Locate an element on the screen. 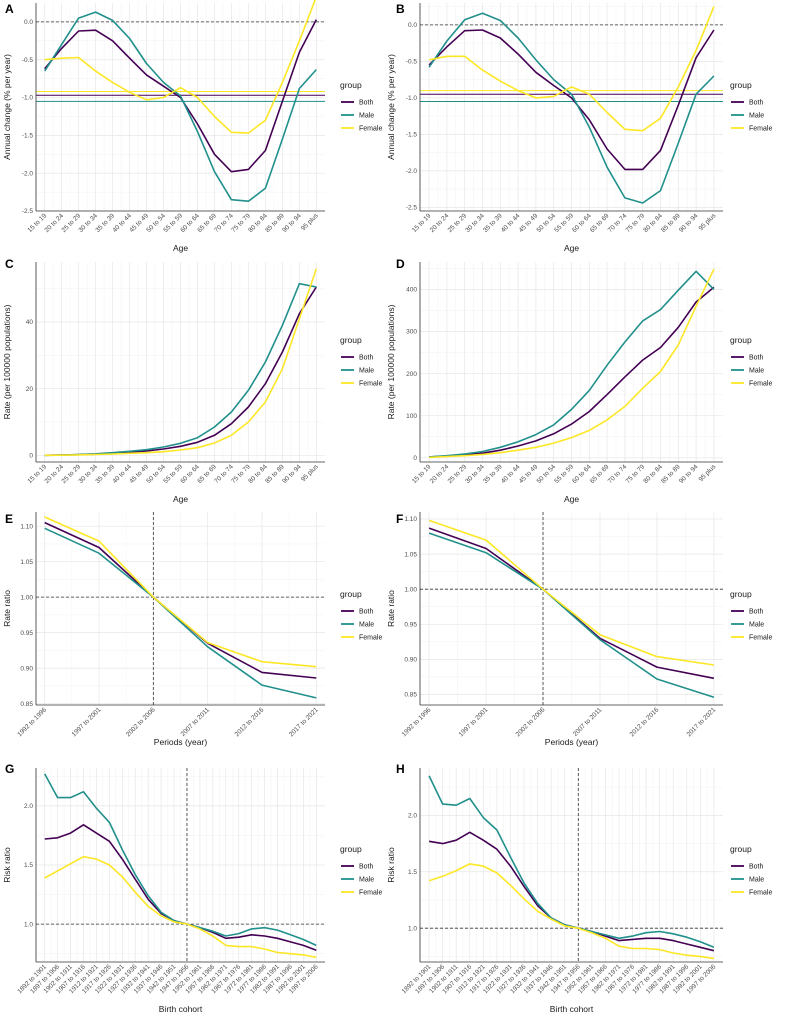 The height and width of the screenshot is (1016, 787). y-tick-label: 0.90 is located at coordinates (410, 660).